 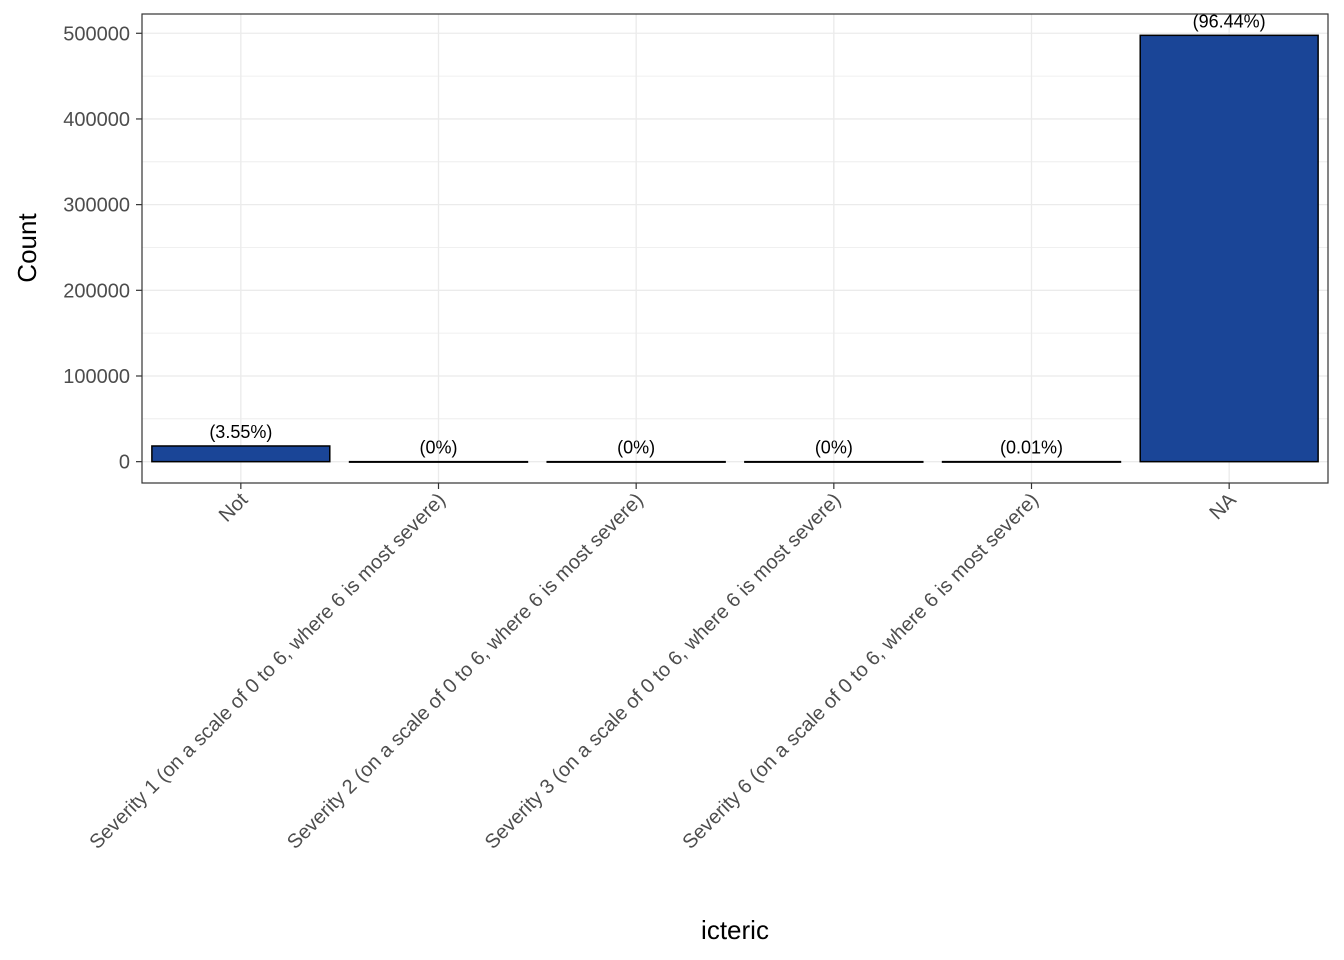 What do you see at coordinates (96, 34) in the screenshot?
I see `y-tick-label: 500000` at bounding box center [96, 34].